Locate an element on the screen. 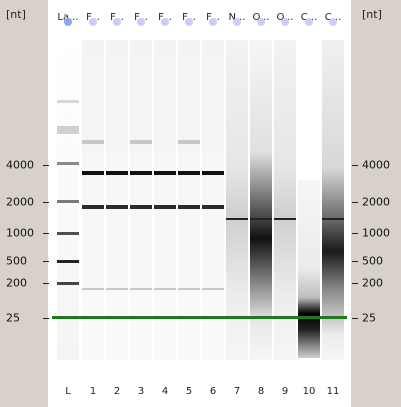 This screenshot has width=401, height=407. right-size-tick: 500 is located at coordinates (372, 261).